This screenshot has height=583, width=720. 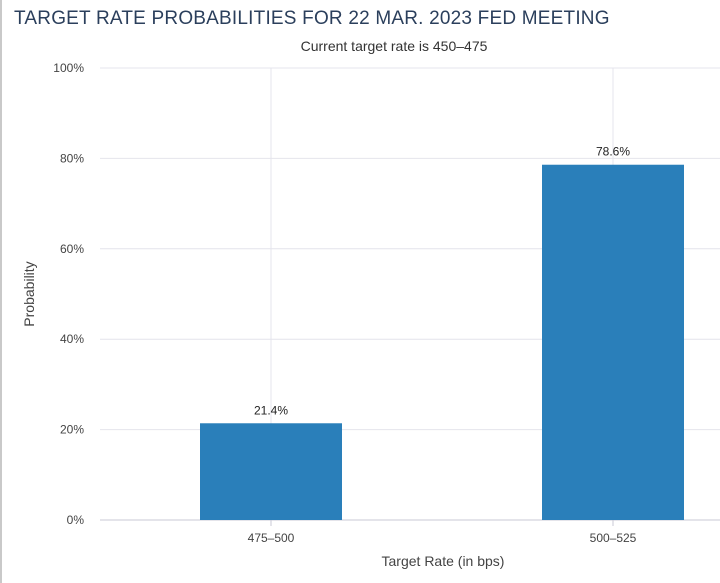 What do you see at coordinates (271, 538) in the screenshot?
I see `x-tick-label: 475–500` at bounding box center [271, 538].